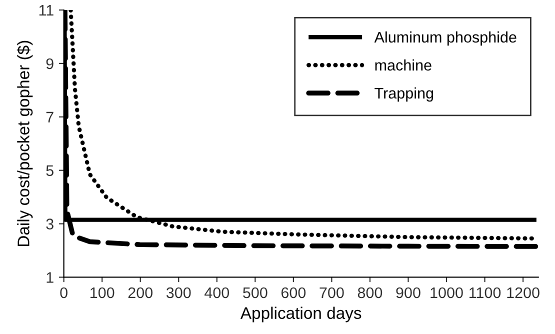  I want to click on x-tick-label: 900, so click(408, 292).